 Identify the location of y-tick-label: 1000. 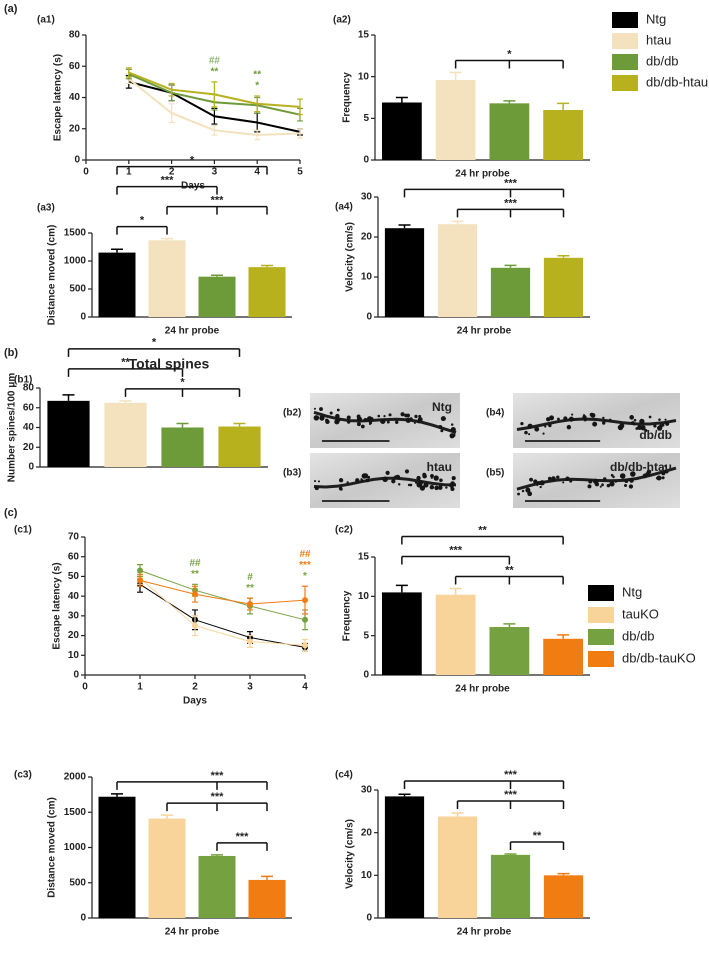
(75, 847).